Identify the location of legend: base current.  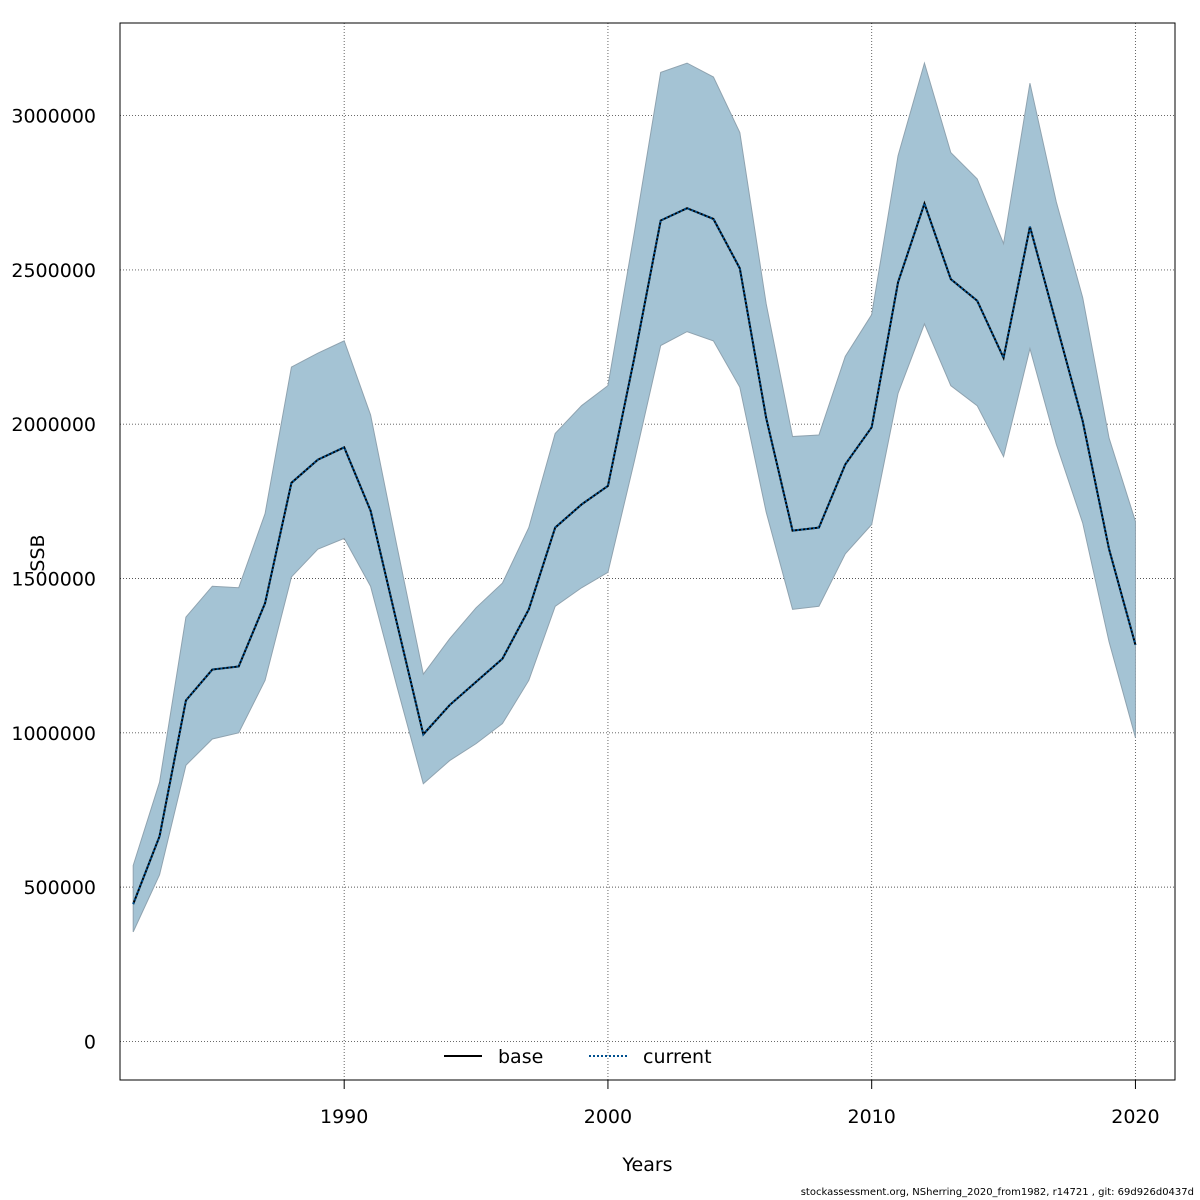
(578, 1057).